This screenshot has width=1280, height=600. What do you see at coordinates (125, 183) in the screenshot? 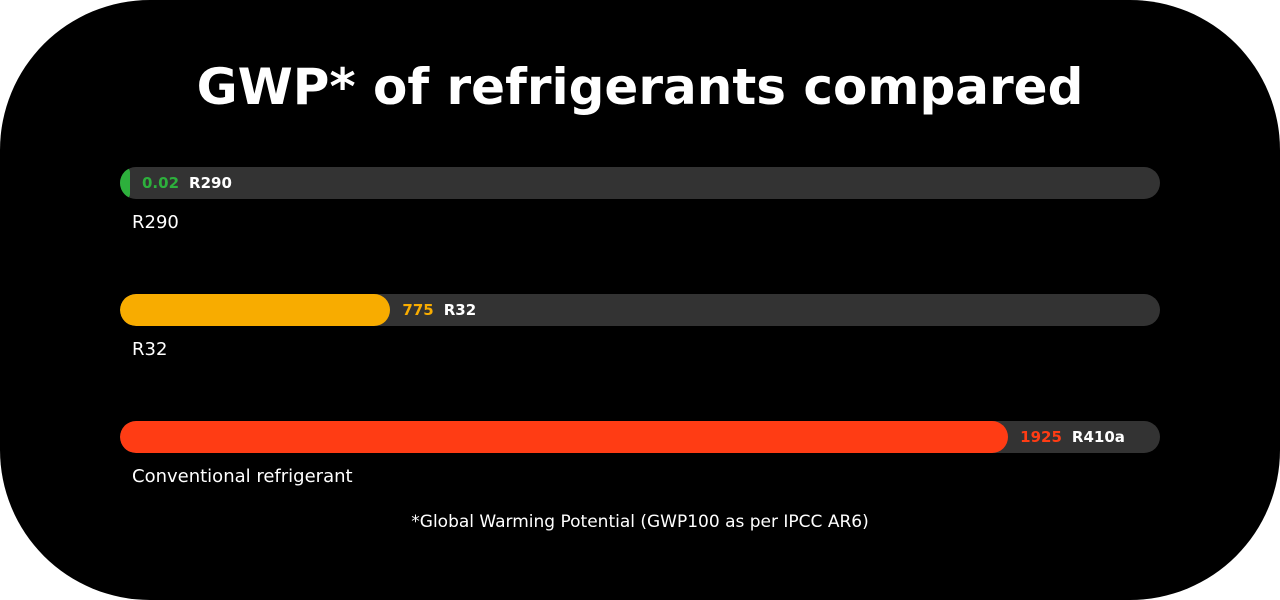
I see `bar-fill-r290` at bounding box center [125, 183].